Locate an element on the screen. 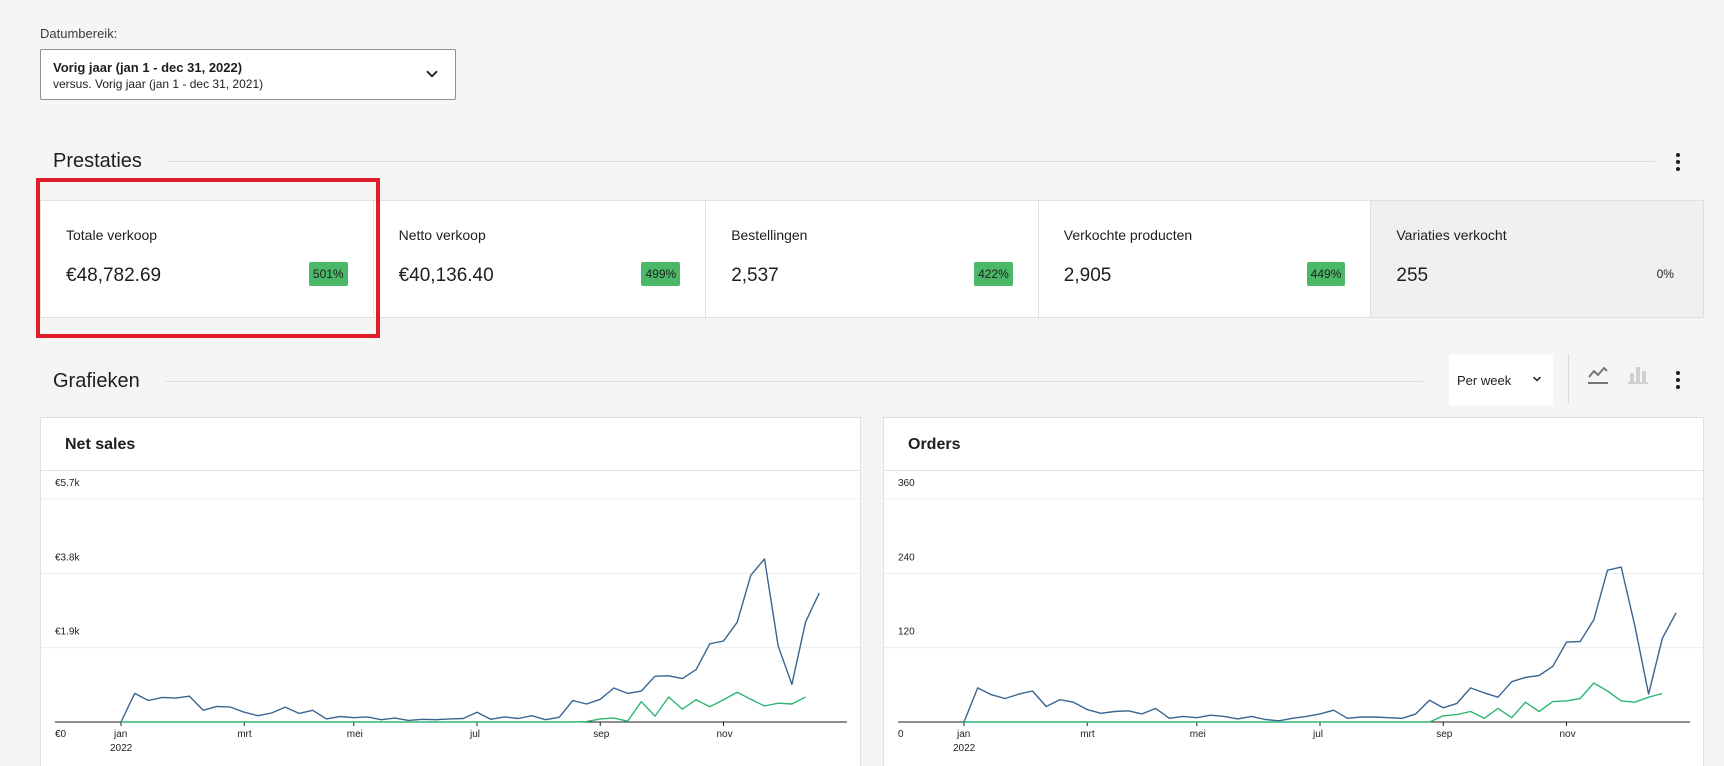 The image size is (1724, 766). performance-kebab-menu-icon is located at coordinates (1678, 162).